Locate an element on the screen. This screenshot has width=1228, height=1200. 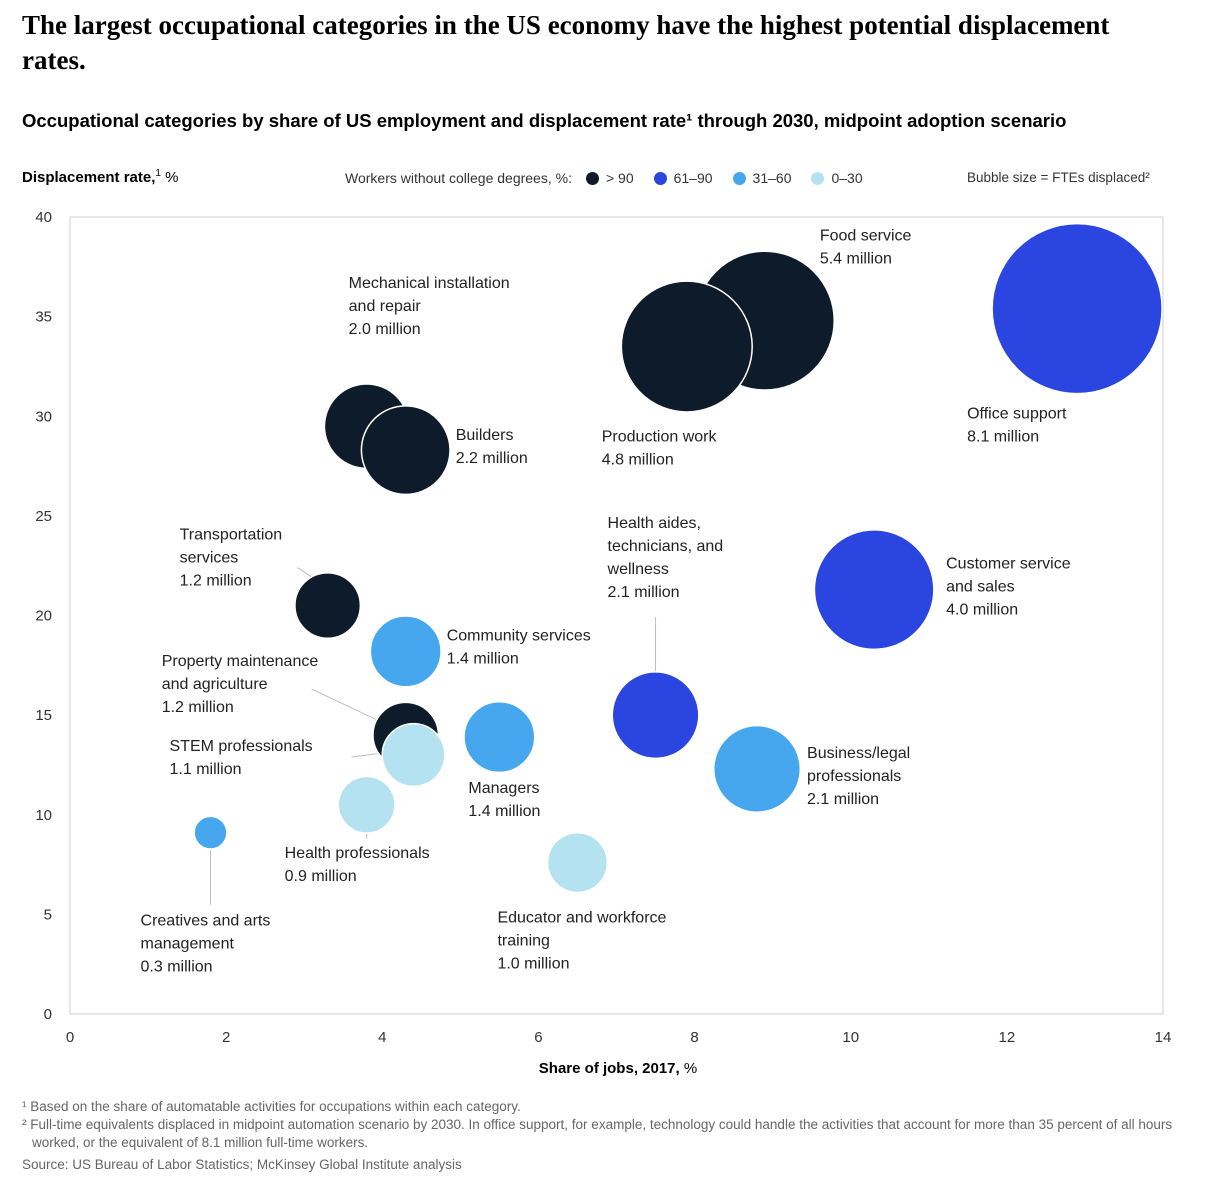
bubble-label-line: Mechanical installation is located at coordinates (429, 283).